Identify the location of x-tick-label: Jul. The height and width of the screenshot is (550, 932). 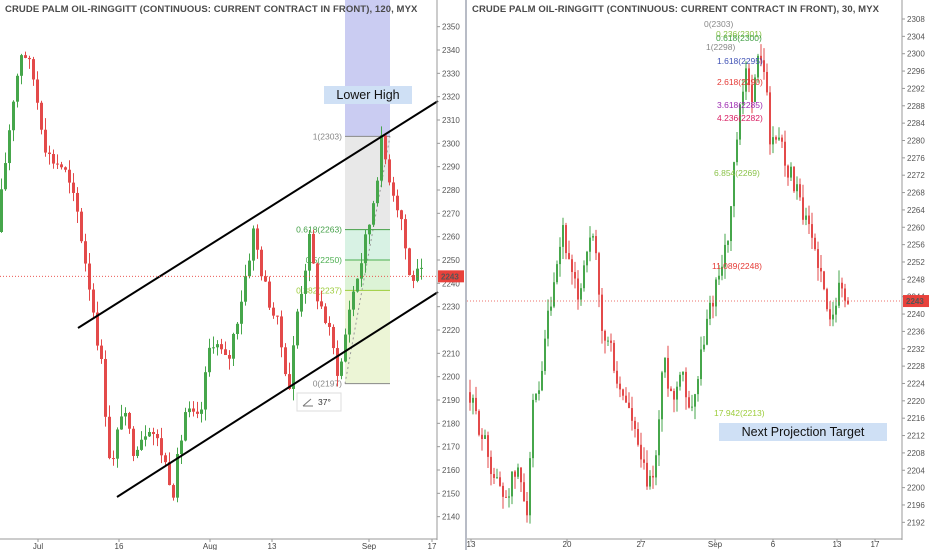
(38, 546).